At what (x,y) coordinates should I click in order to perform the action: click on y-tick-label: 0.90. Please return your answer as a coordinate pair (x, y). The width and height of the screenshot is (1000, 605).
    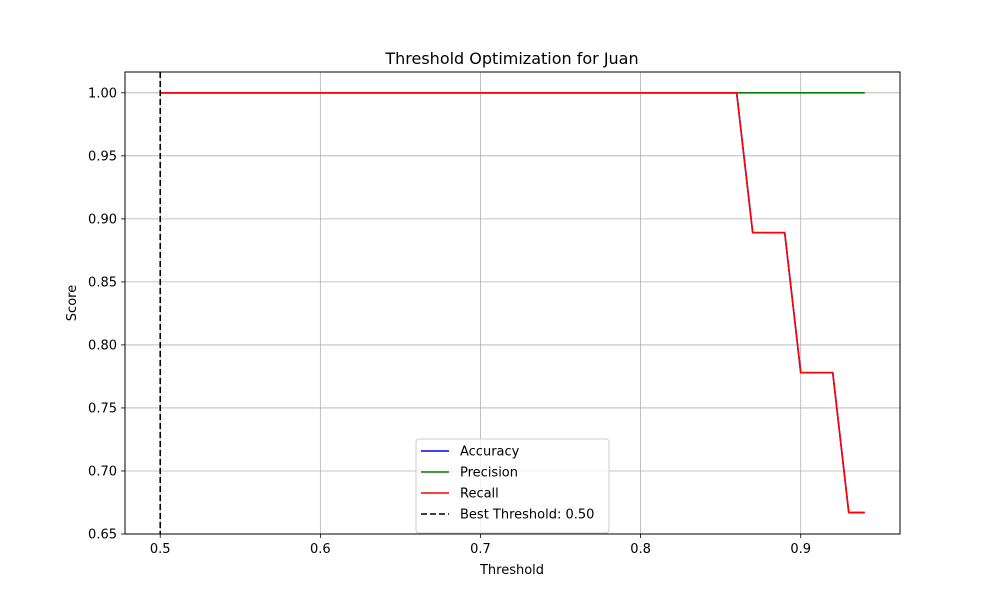
    Looking at the image, I should click on (102, 219).